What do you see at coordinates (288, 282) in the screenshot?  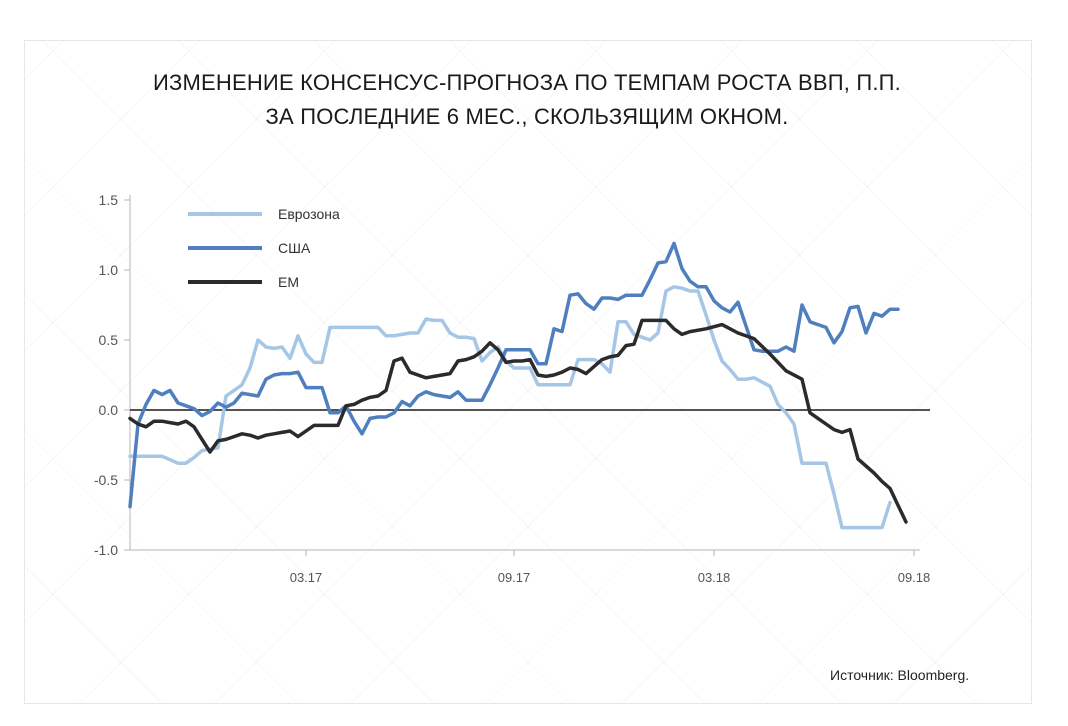 I see `legend-label-3: ЕМ` at bounding box center [288, 282].